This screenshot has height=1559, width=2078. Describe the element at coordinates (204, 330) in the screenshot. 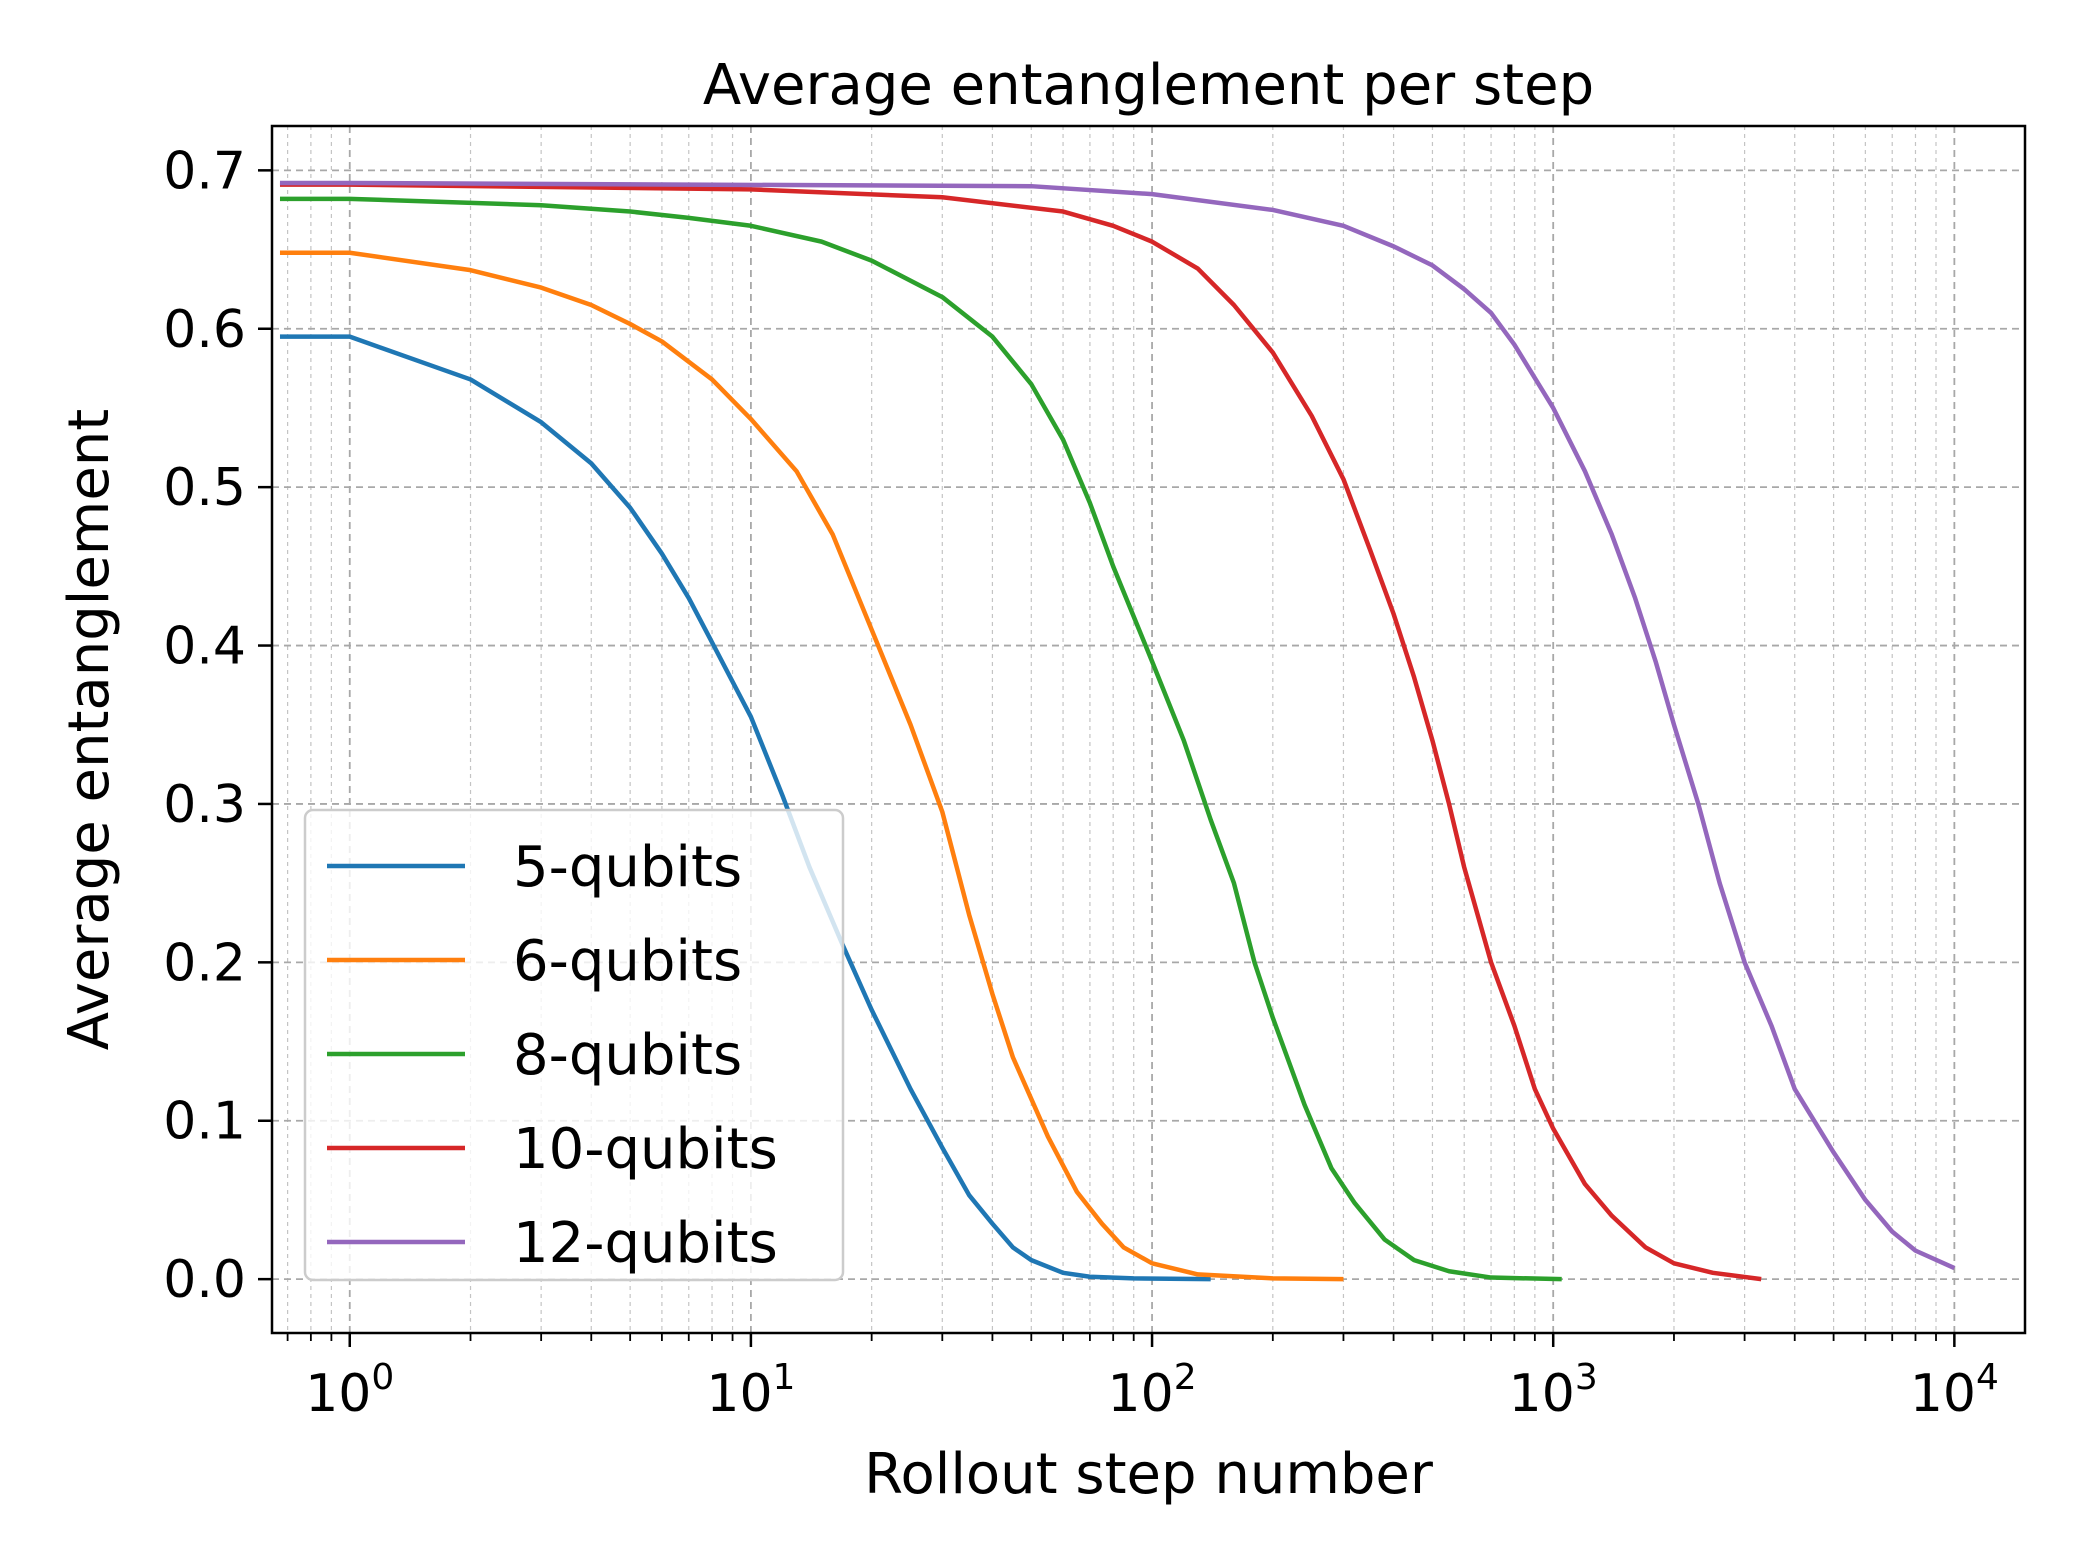

I see `y-tick-label: 0.6` at that location.